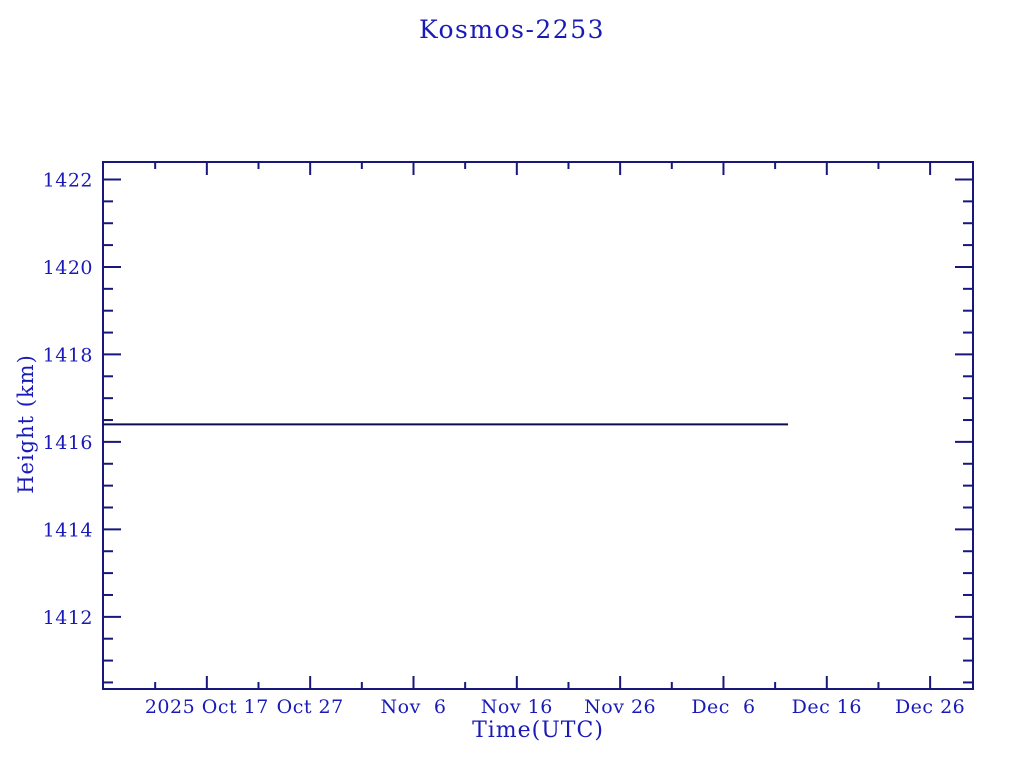 The height and width of the screenshot is (768, 1024). What do you see at coordinates (68, 530) in the screenshot?
I see `y-tick-label: 1414` at bounding box center [68, 530].